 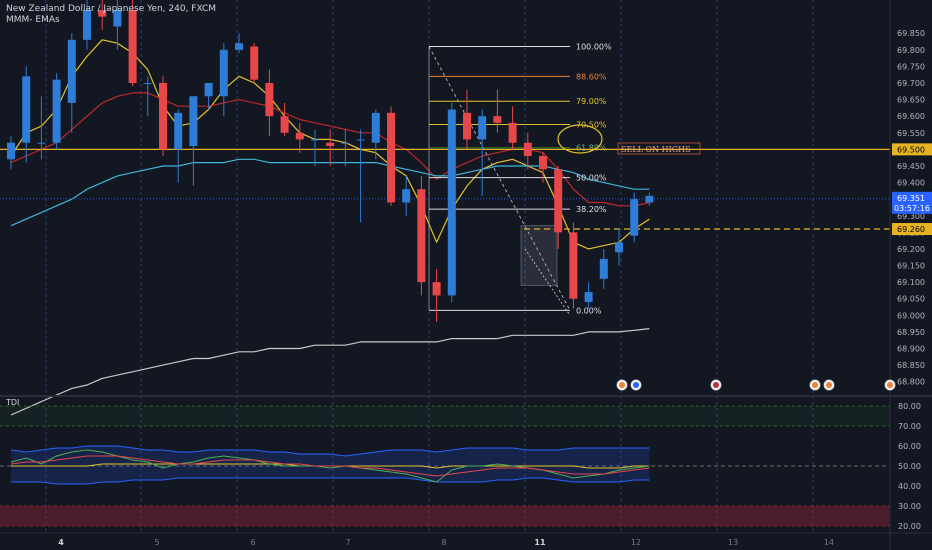 I want to click on ema-long-line, so click(x=330, y=372).